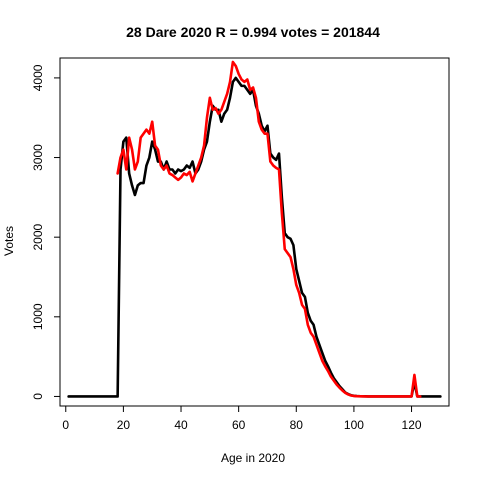 The height and width of the screenshot is (480, 480). What do you see at coordinates (38, 77) in the screenshot?
I see `y-tick-label: 4000` at bounding box center [38, 77].